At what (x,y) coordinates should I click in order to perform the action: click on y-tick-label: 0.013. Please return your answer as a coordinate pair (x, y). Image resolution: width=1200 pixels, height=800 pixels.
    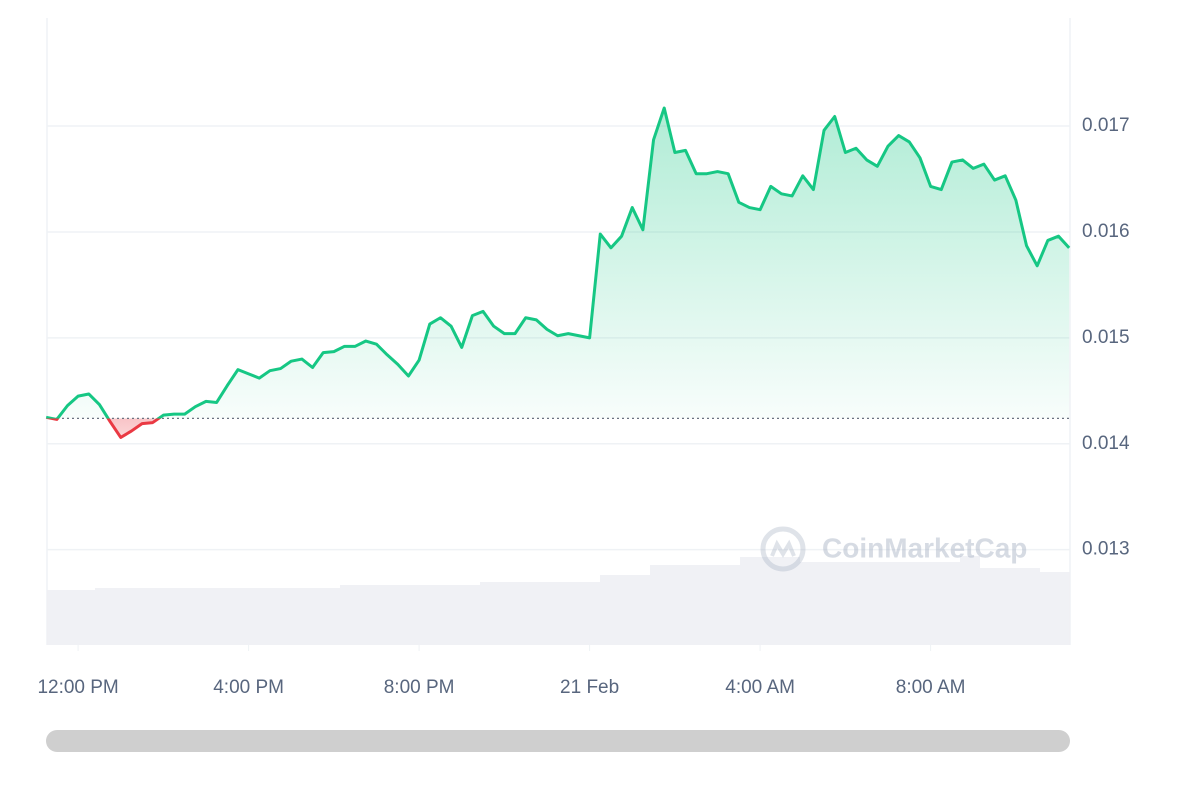
    Looking at the image, I should click on (1106, 549).